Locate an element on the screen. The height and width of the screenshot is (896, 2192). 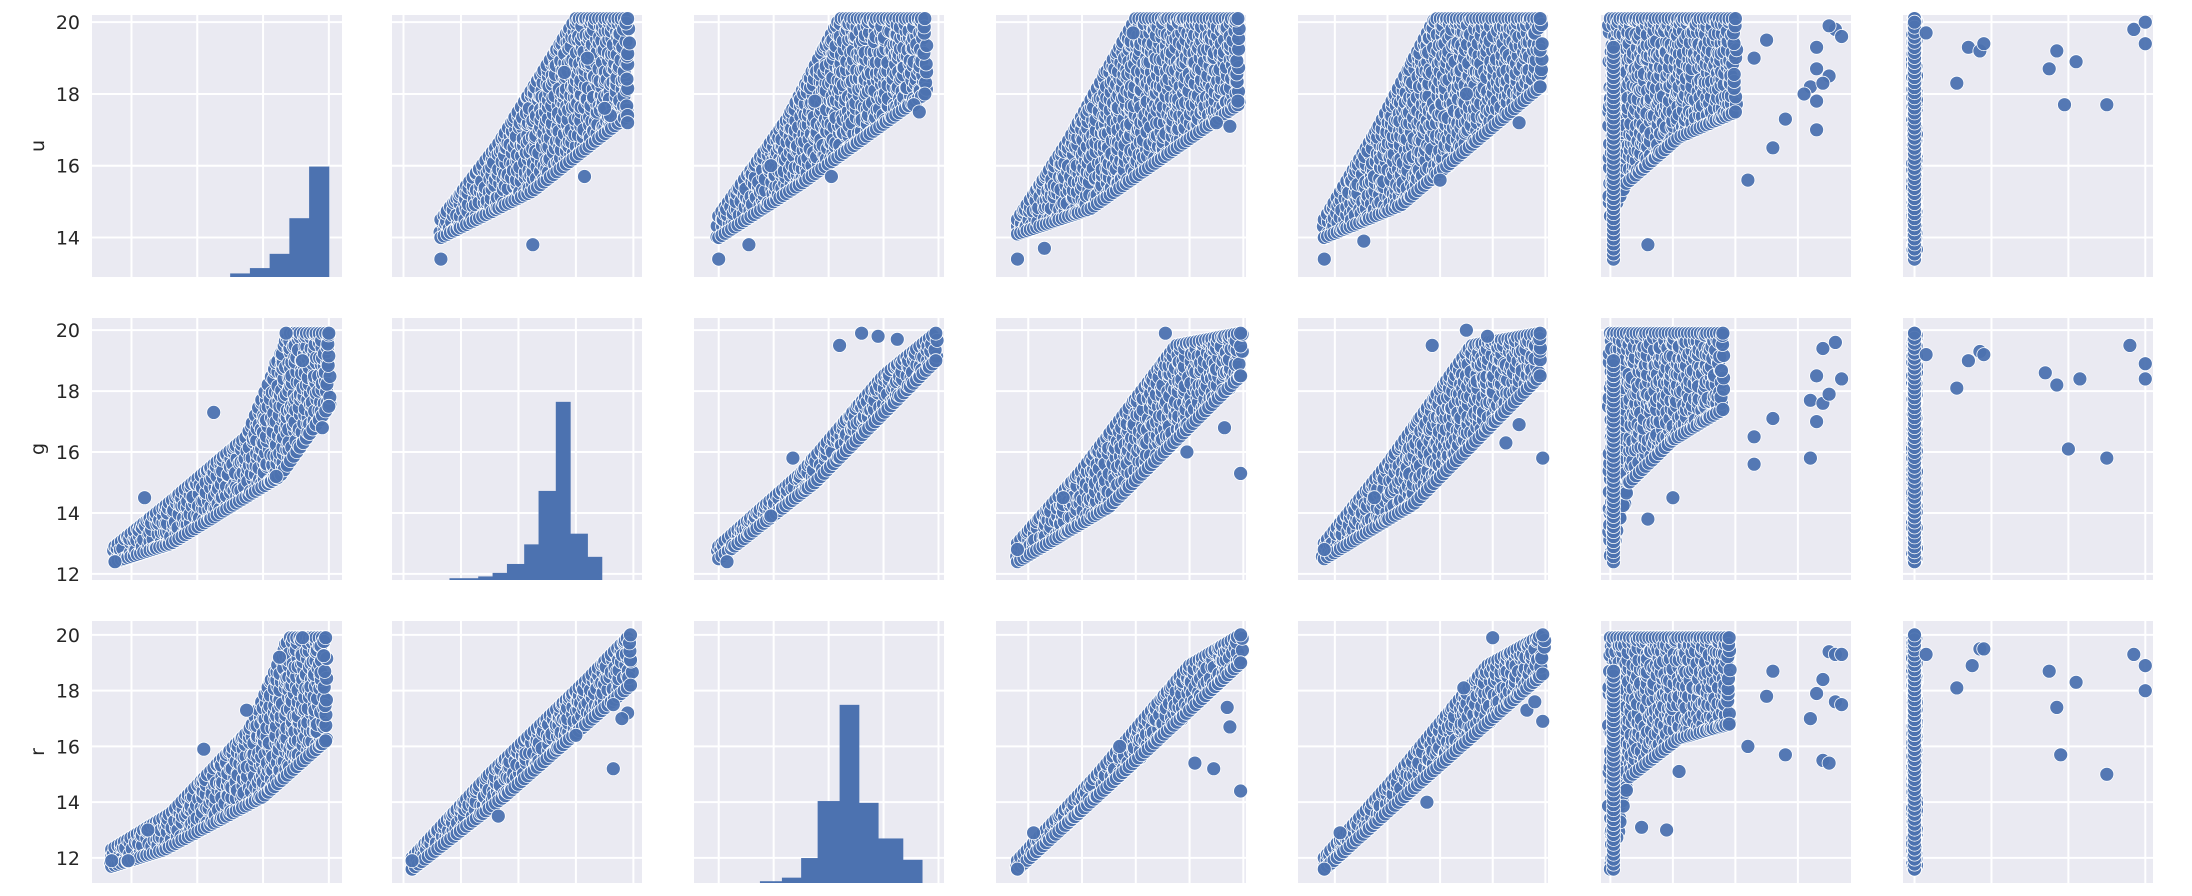
scatter-r0-c1 is located at coordinates (534, 128).